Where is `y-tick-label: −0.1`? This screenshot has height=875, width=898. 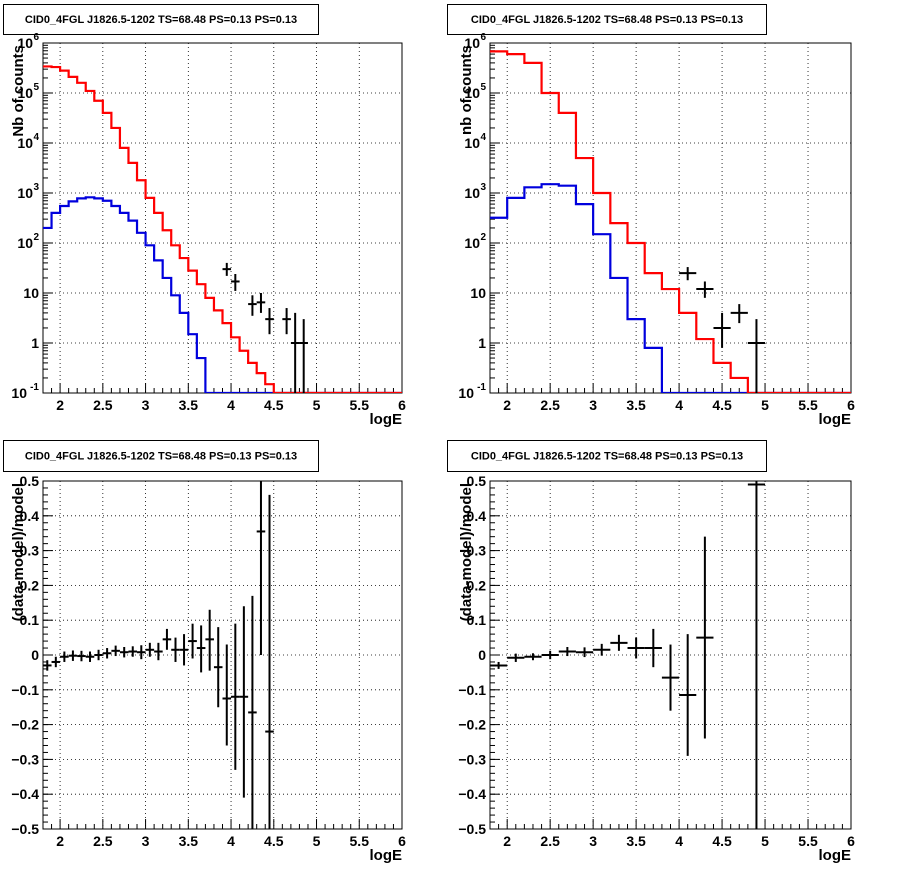
y-tick-label: −0.1 is located at coordinates (25, 690).